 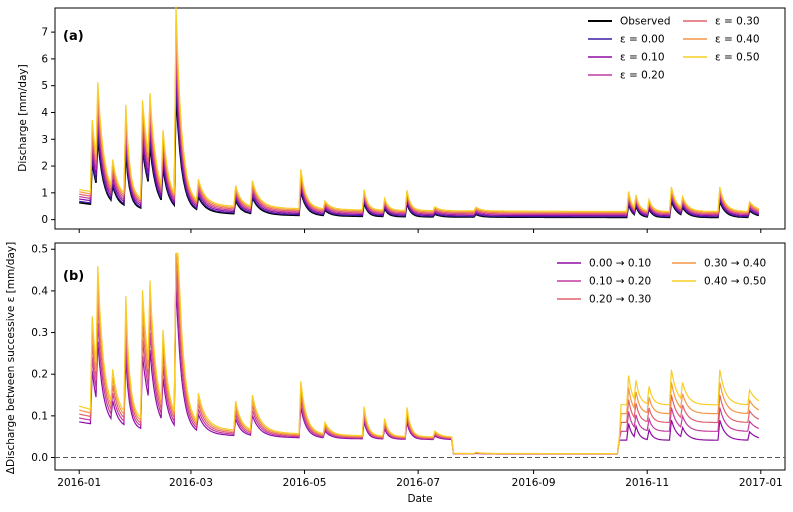 I want to click on panel-a-ylabel: Discharge [mm/day], so click(x=23, y=117).